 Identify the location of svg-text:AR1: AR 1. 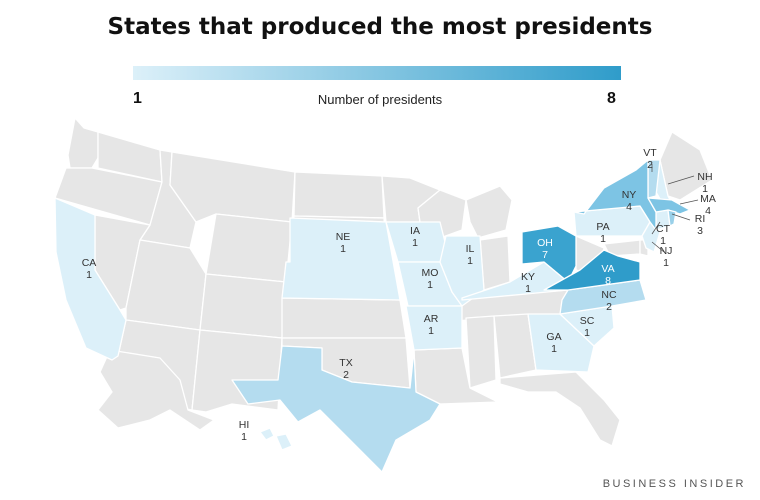
(431, 325).